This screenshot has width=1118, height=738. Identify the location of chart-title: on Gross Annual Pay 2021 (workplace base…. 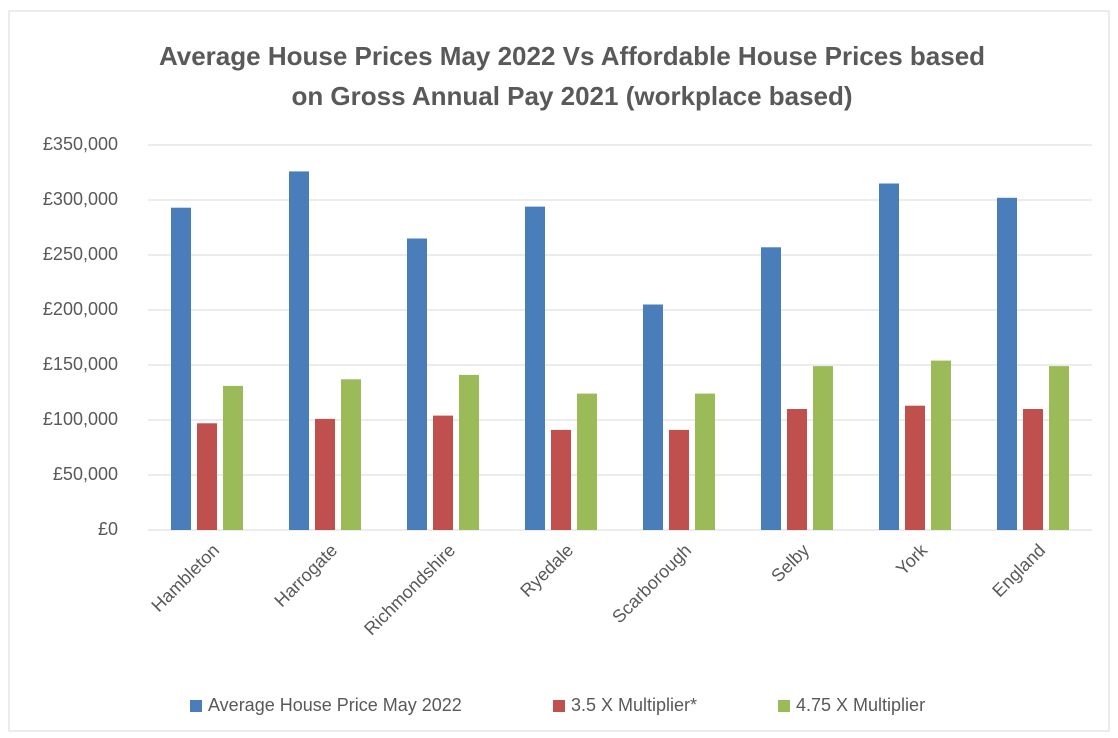
(571, 96).